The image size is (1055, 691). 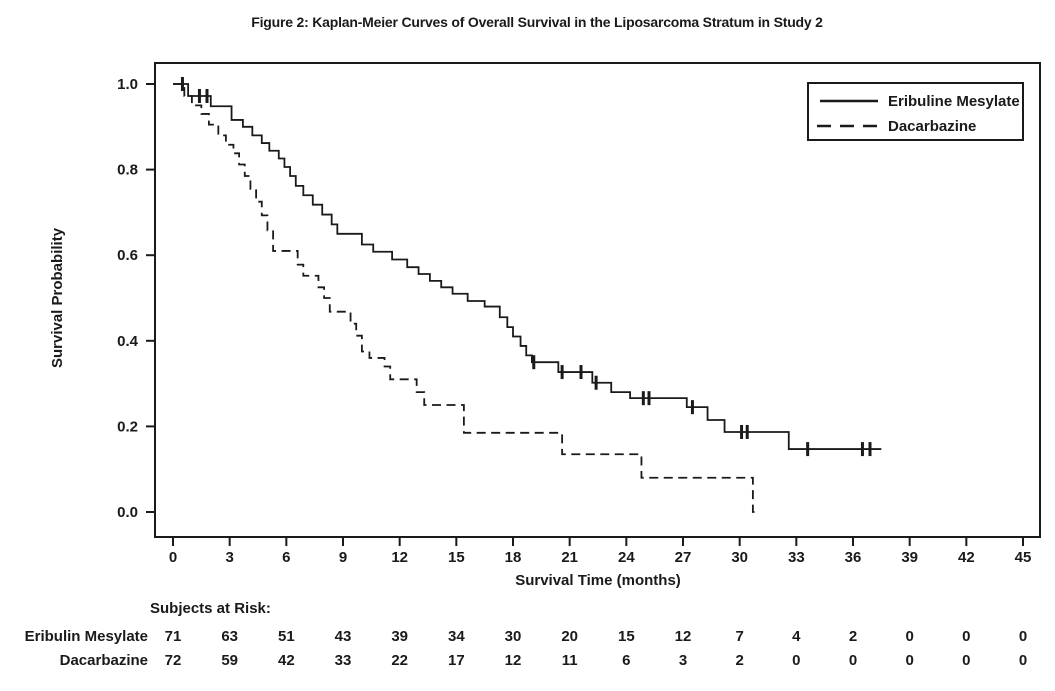 I want to click on risk-count: 4, so click(x=796, y=636).